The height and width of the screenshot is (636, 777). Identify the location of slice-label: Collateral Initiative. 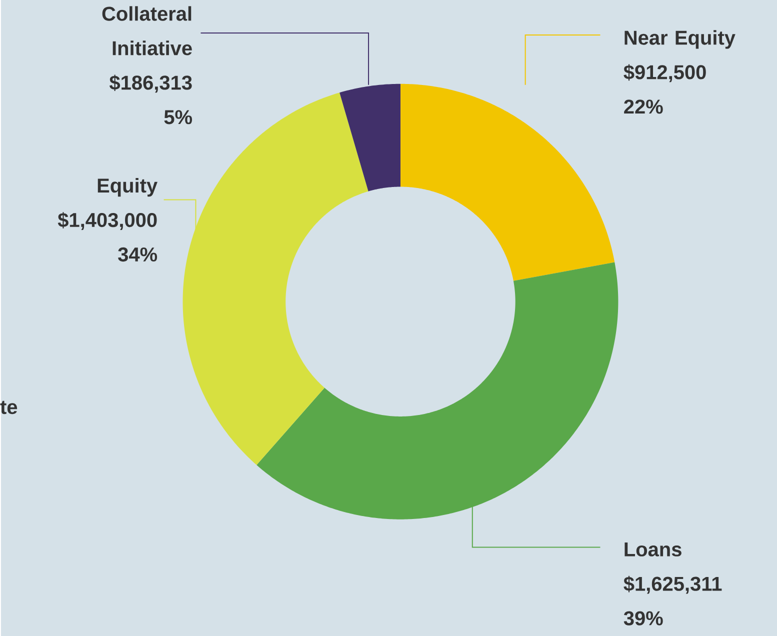
(147, 31).